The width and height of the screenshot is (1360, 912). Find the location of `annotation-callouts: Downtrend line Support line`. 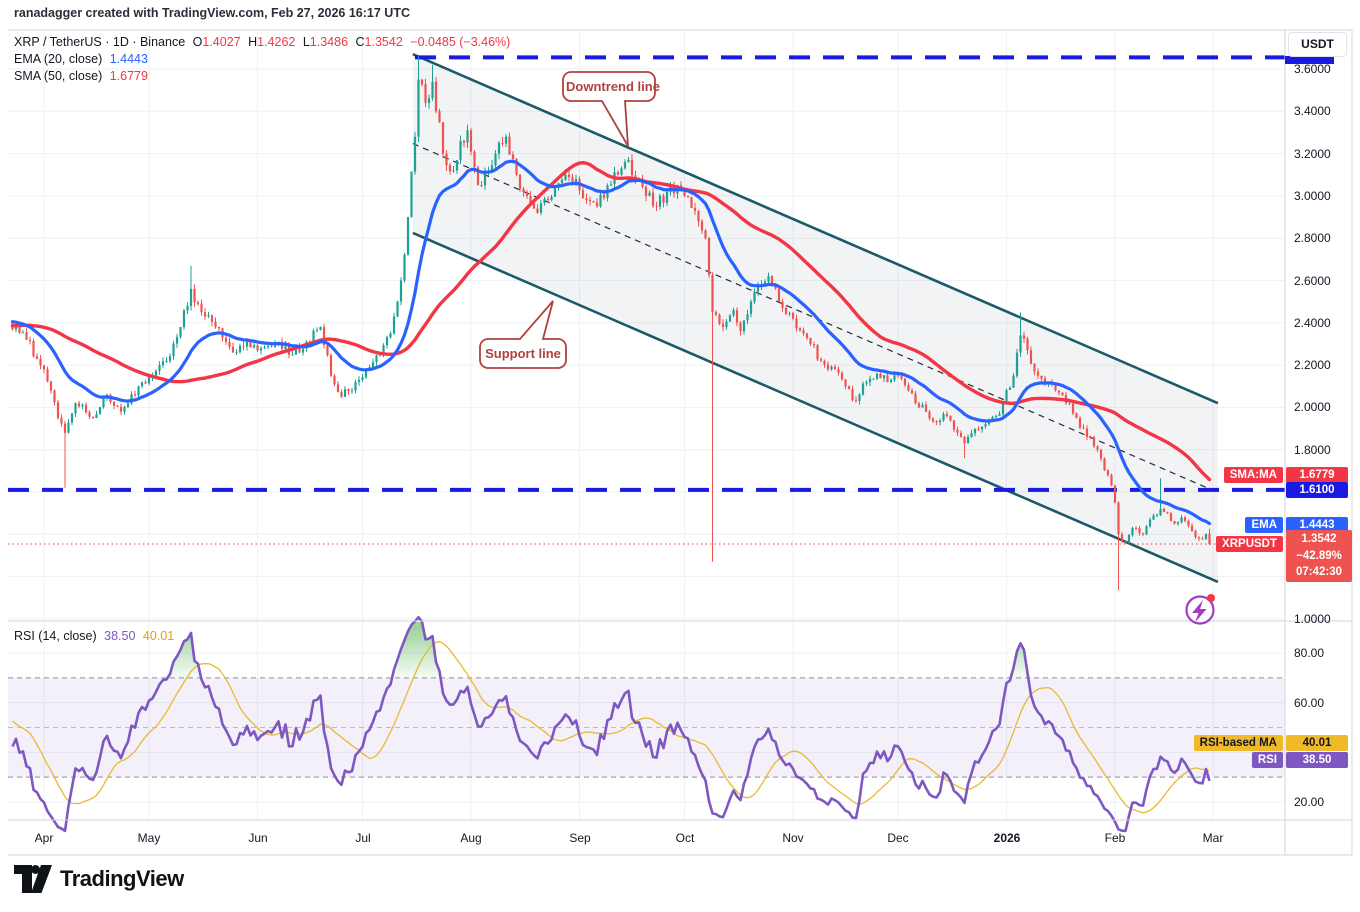

annotation-callouts: Downtrend line Support line is located at coordinates (569, 220).